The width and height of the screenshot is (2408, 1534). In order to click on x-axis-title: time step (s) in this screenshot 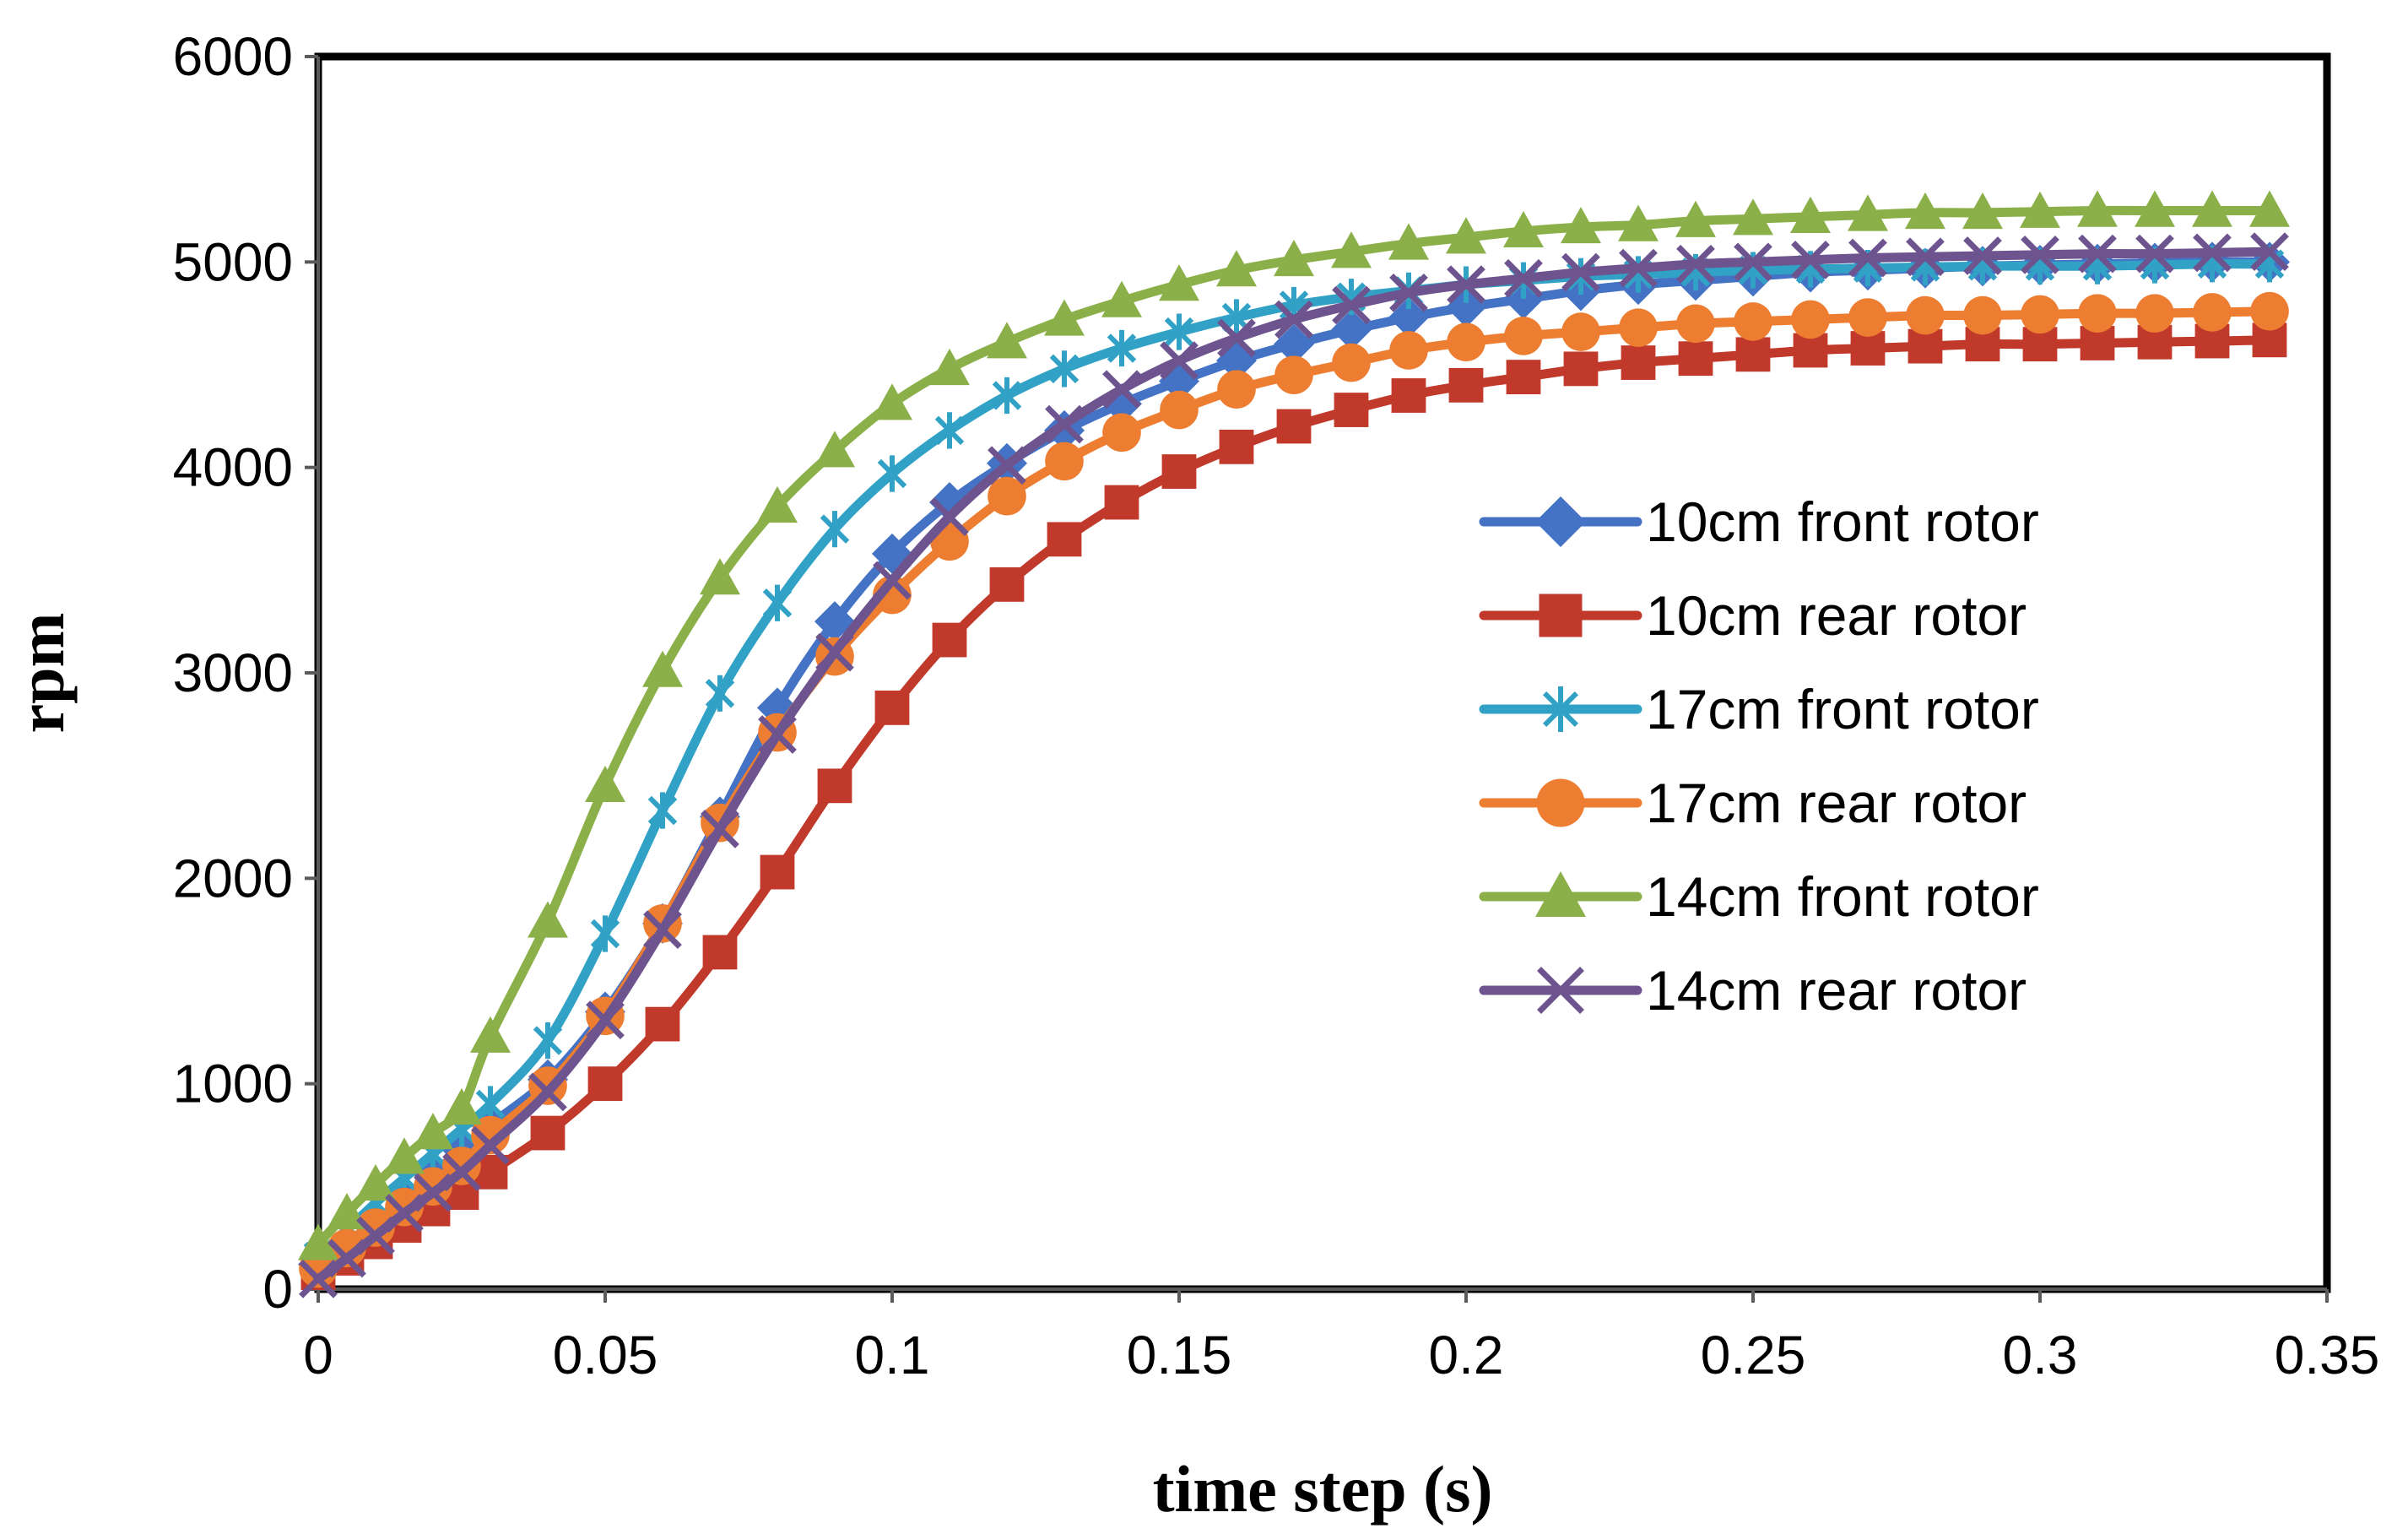, I will do `click(1323, 1489)`.